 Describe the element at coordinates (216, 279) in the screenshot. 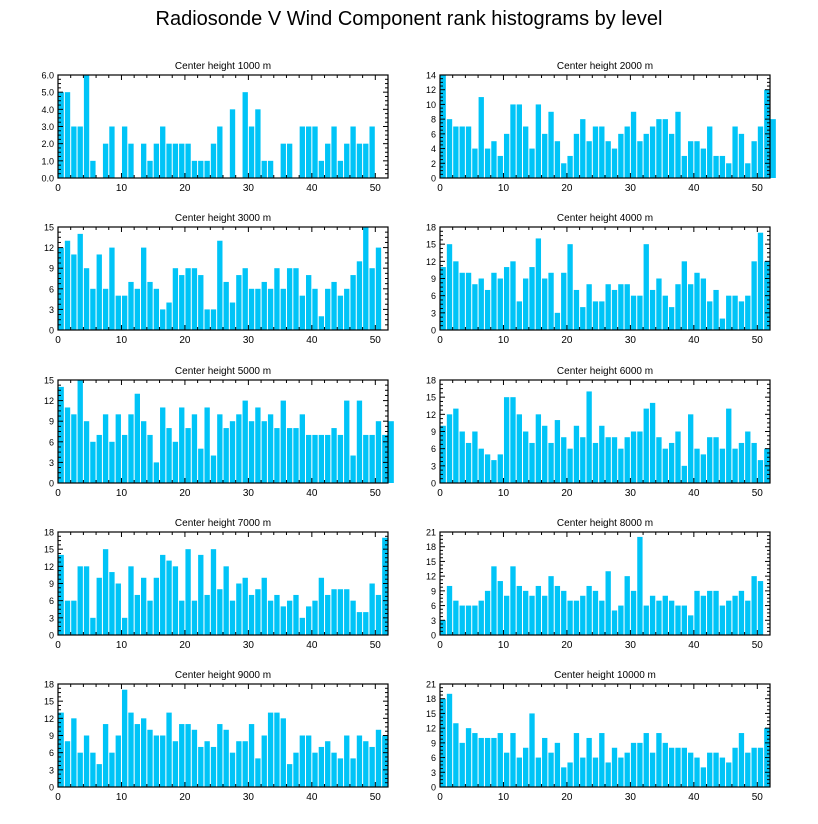

I see `chart-panel-3: Center height 3000 m 0 10 20 30 40 50 0 3 6 9 12 15` at that location.